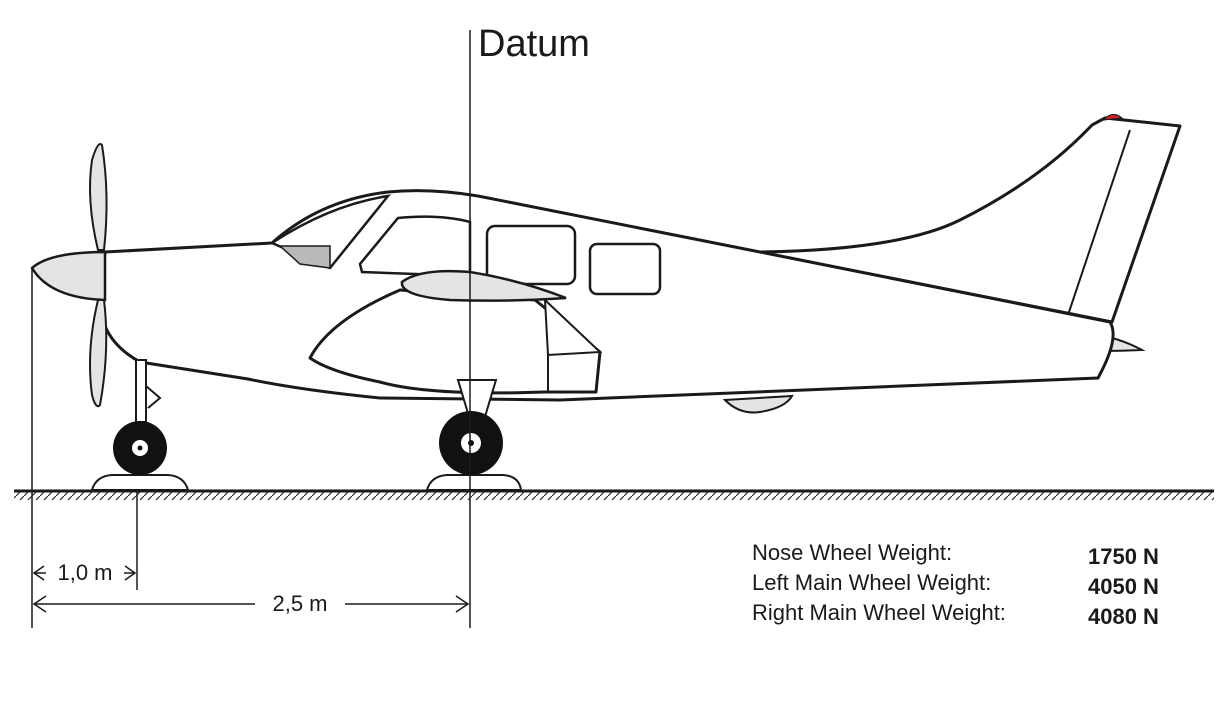 This screenshot has width=1228, height=709. I want to click on nose-wheel-axle, so click(140, 448).